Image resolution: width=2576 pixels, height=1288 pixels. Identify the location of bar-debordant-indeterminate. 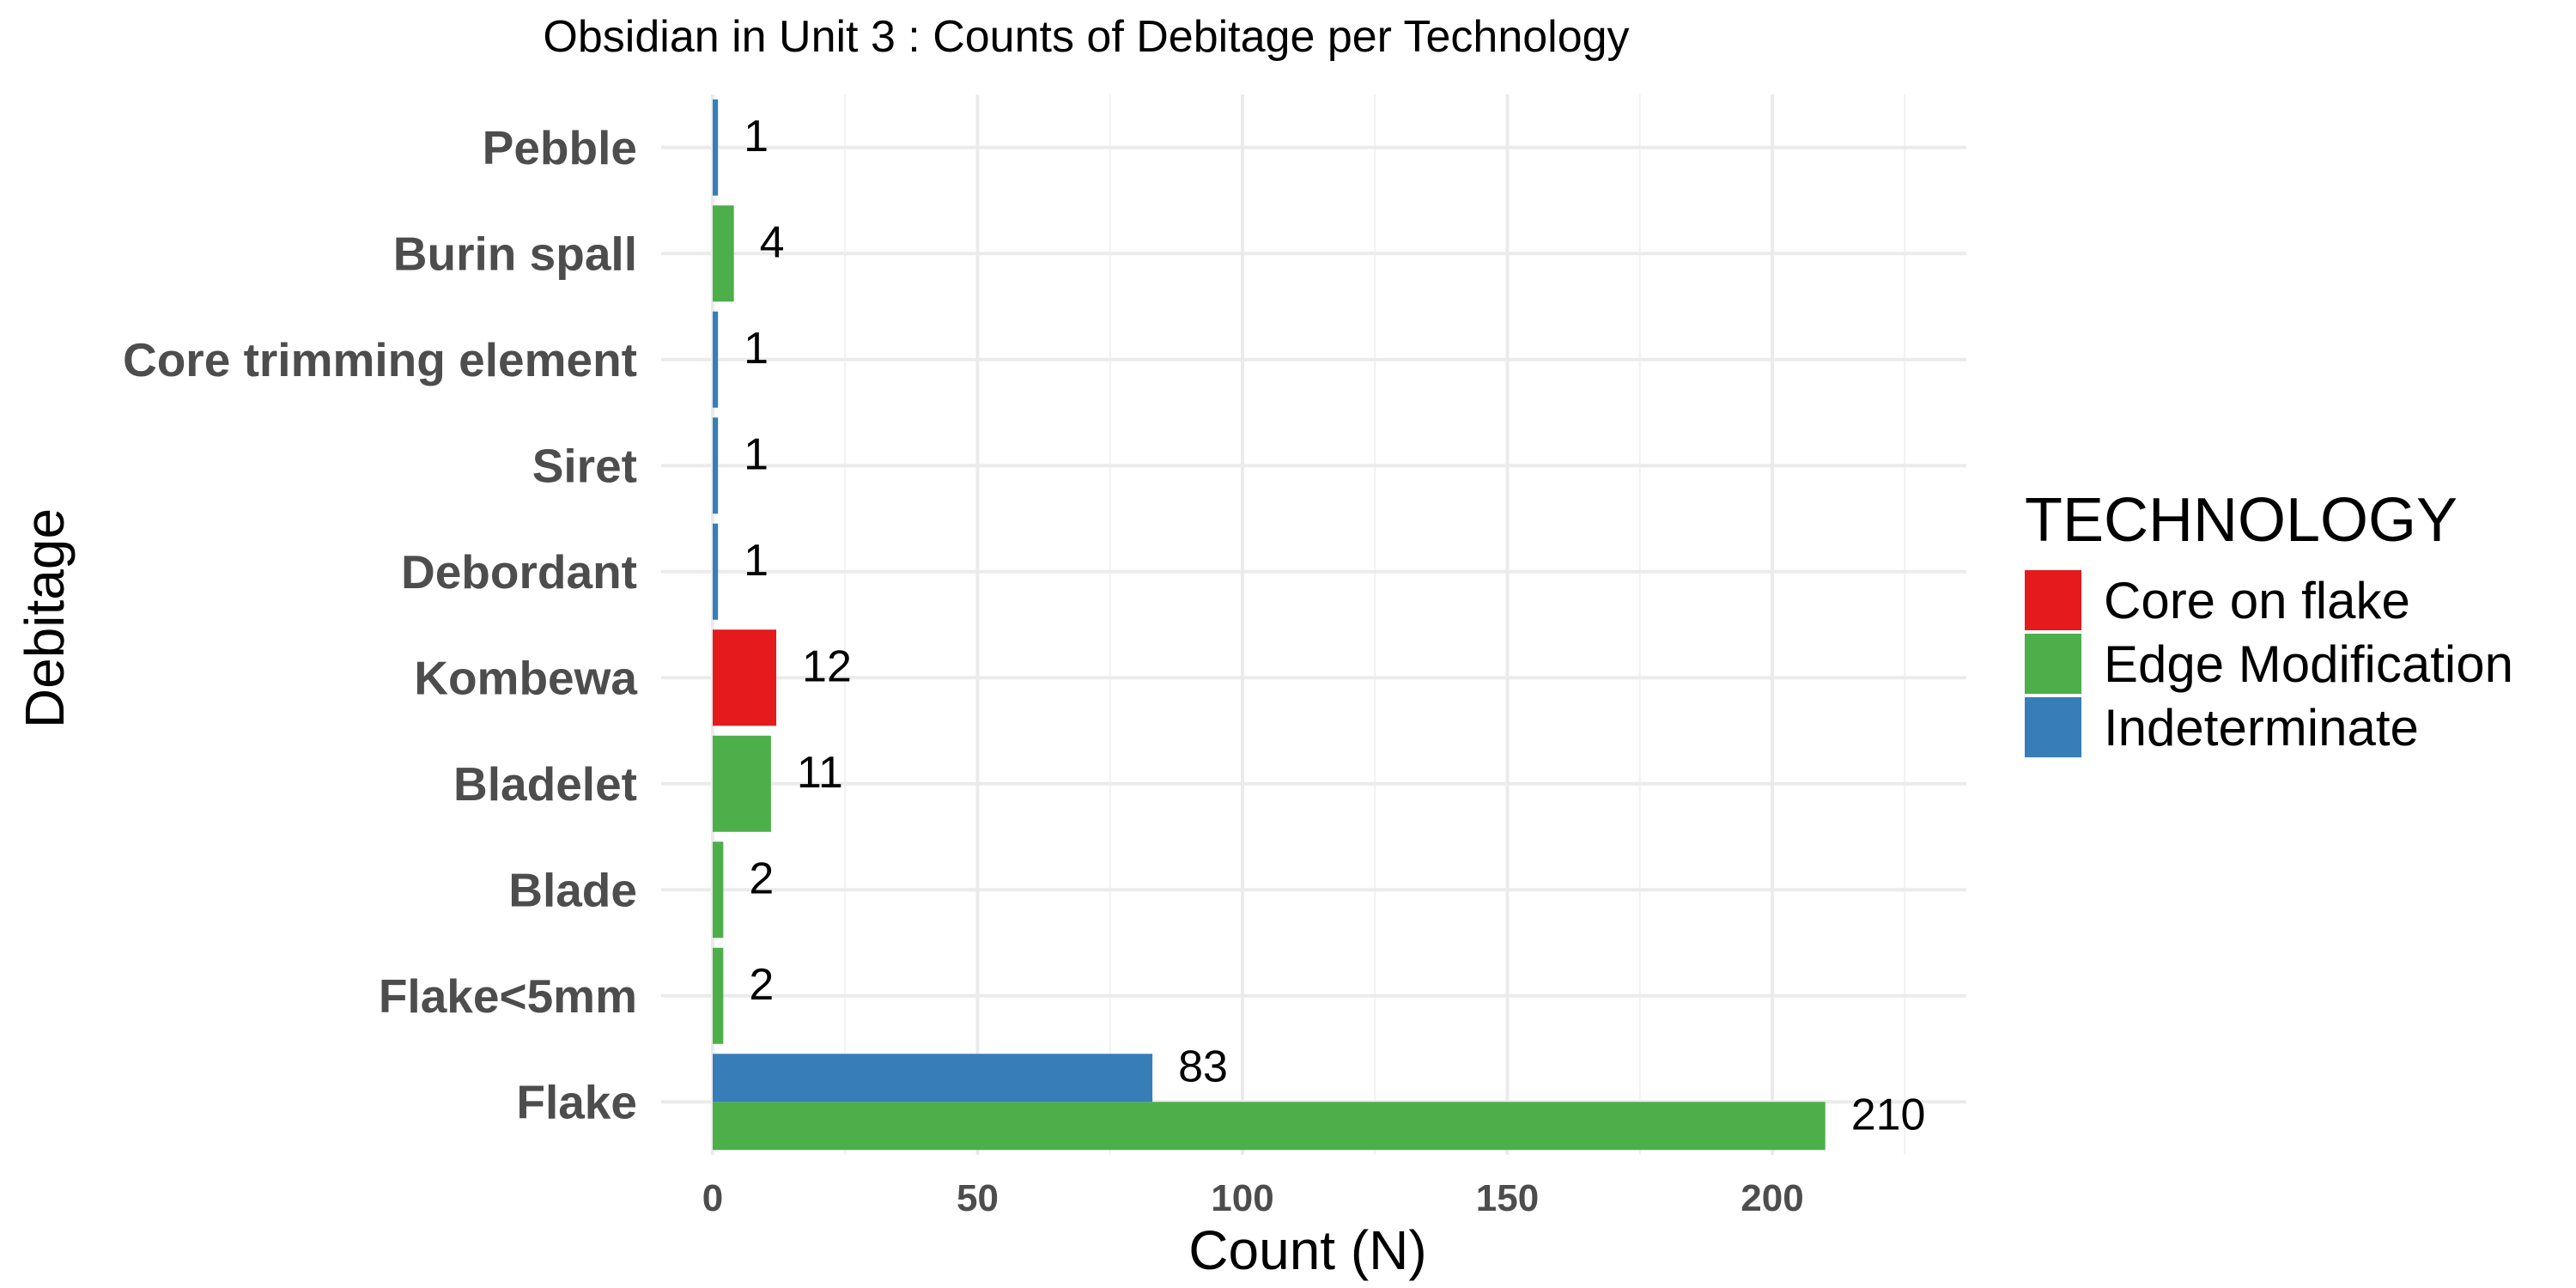
(716, 572).